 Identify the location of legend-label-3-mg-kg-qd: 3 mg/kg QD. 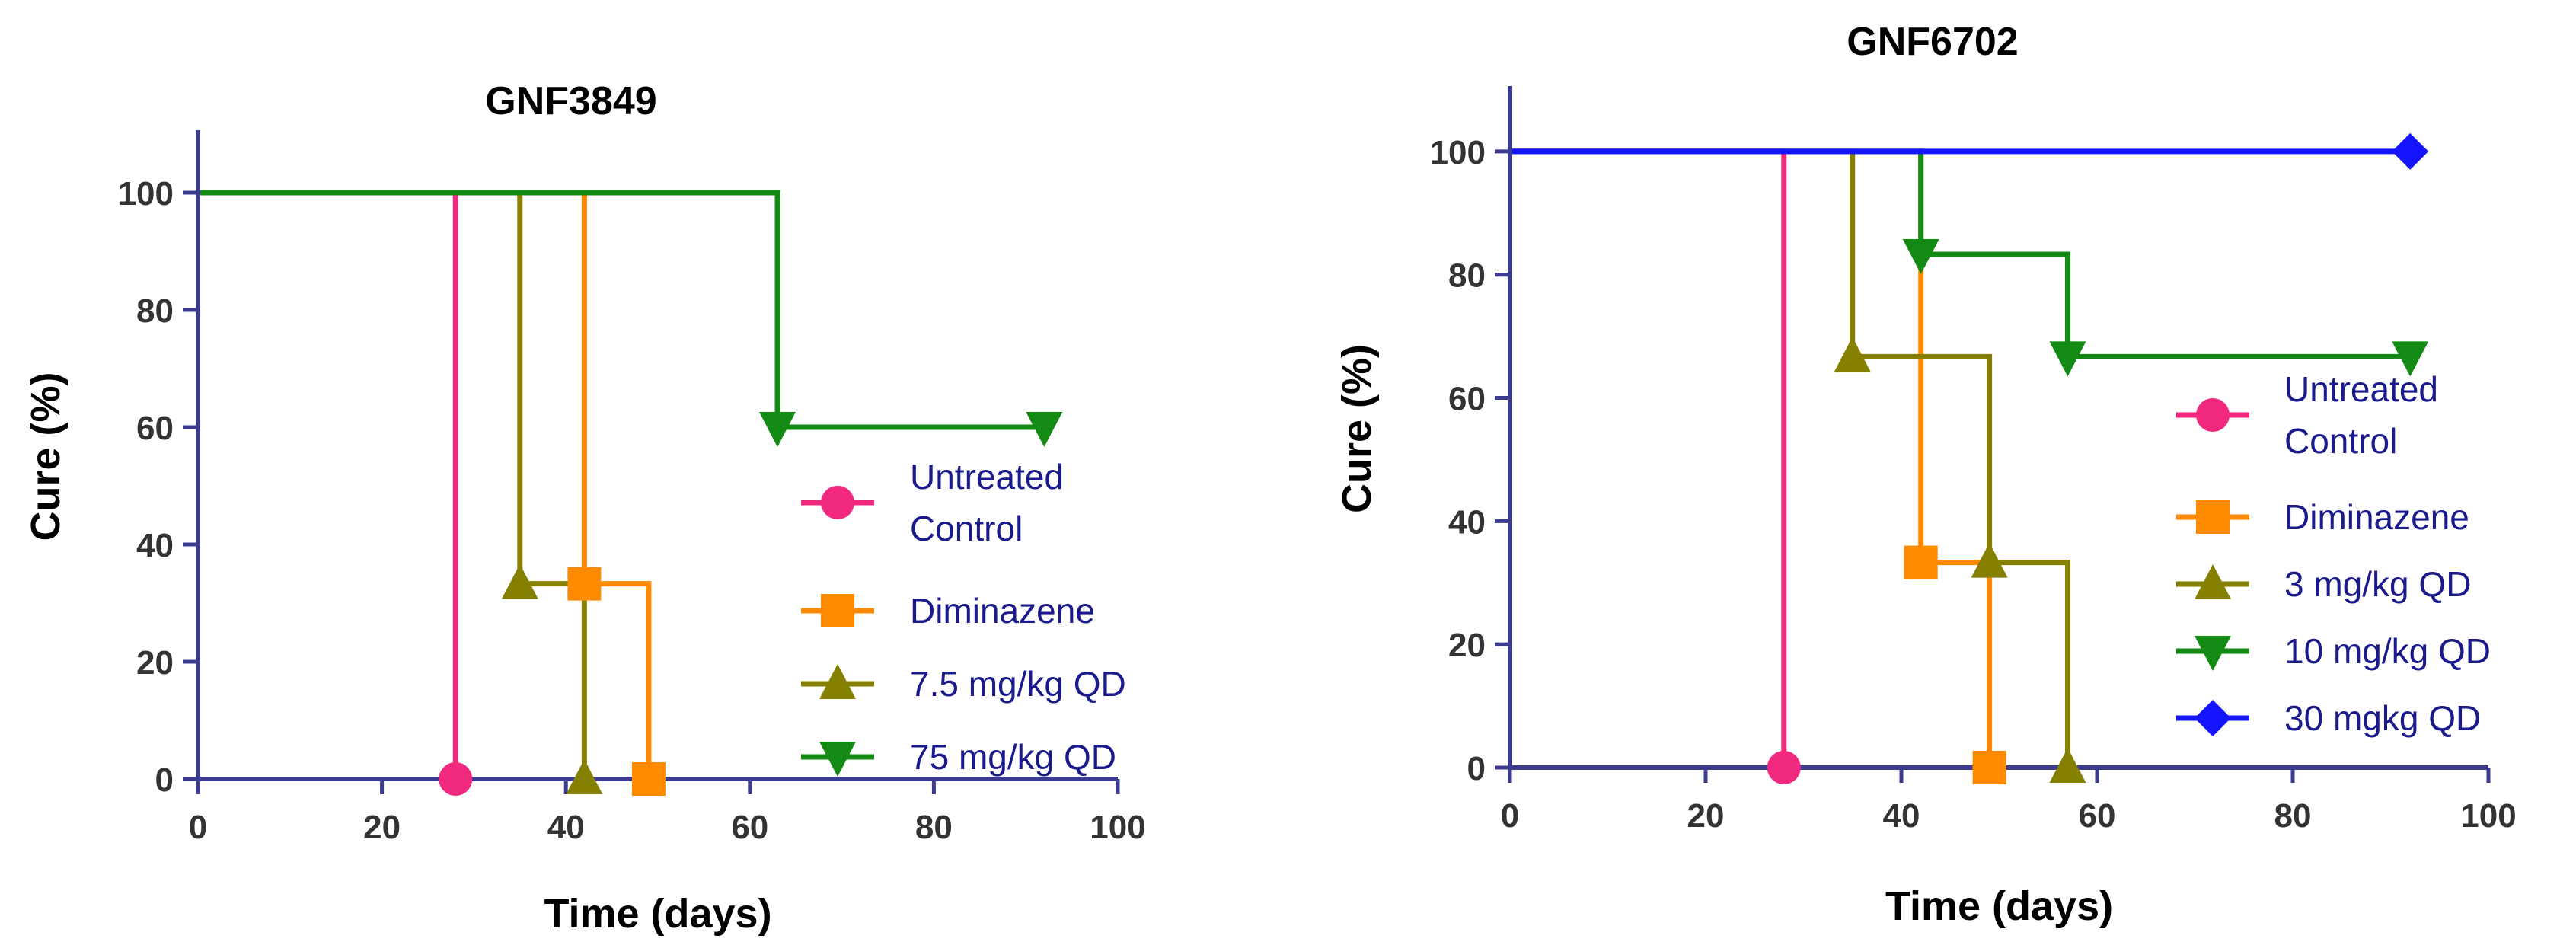
(2377, 584).